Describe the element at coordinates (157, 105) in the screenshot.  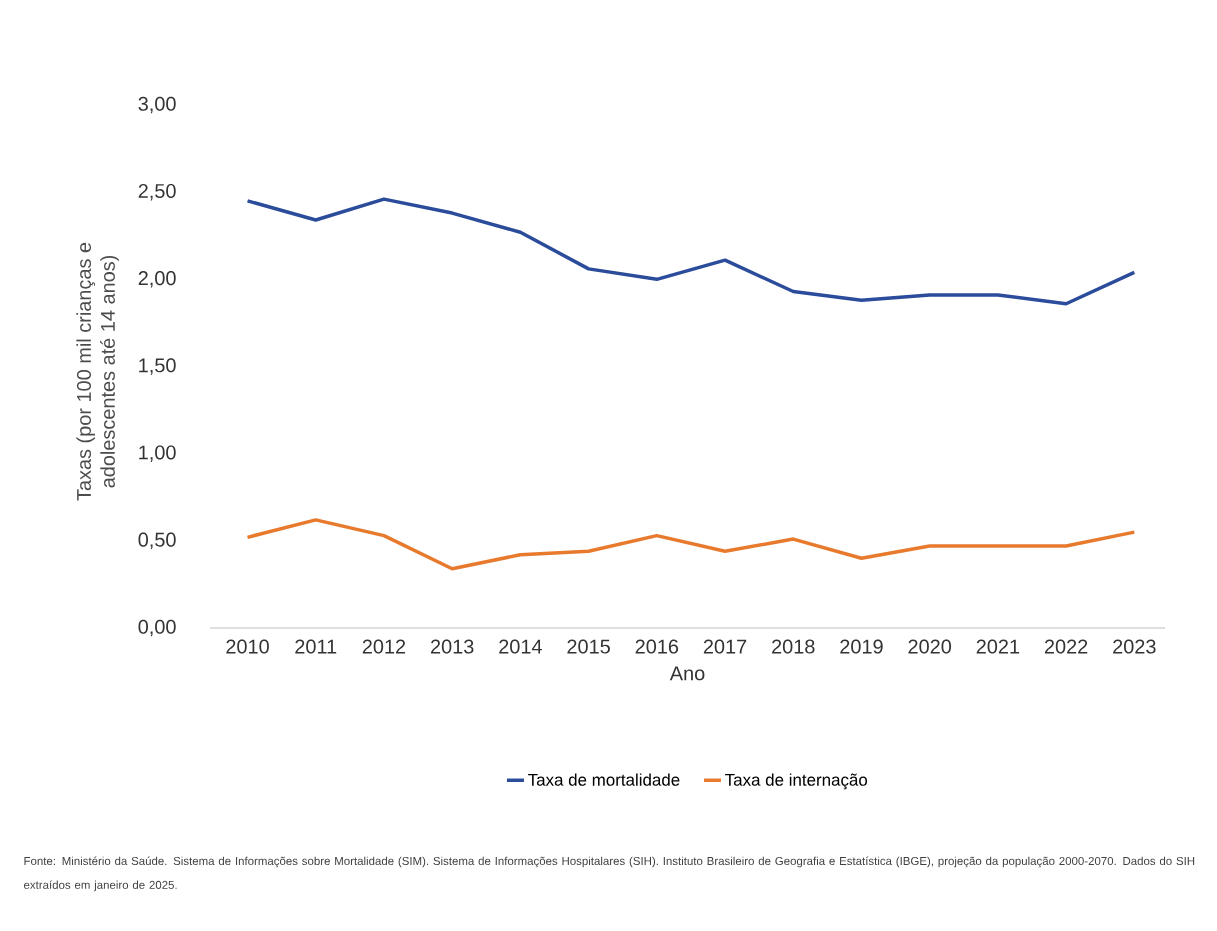
I see `y-tick-label: 3,00` at that location.